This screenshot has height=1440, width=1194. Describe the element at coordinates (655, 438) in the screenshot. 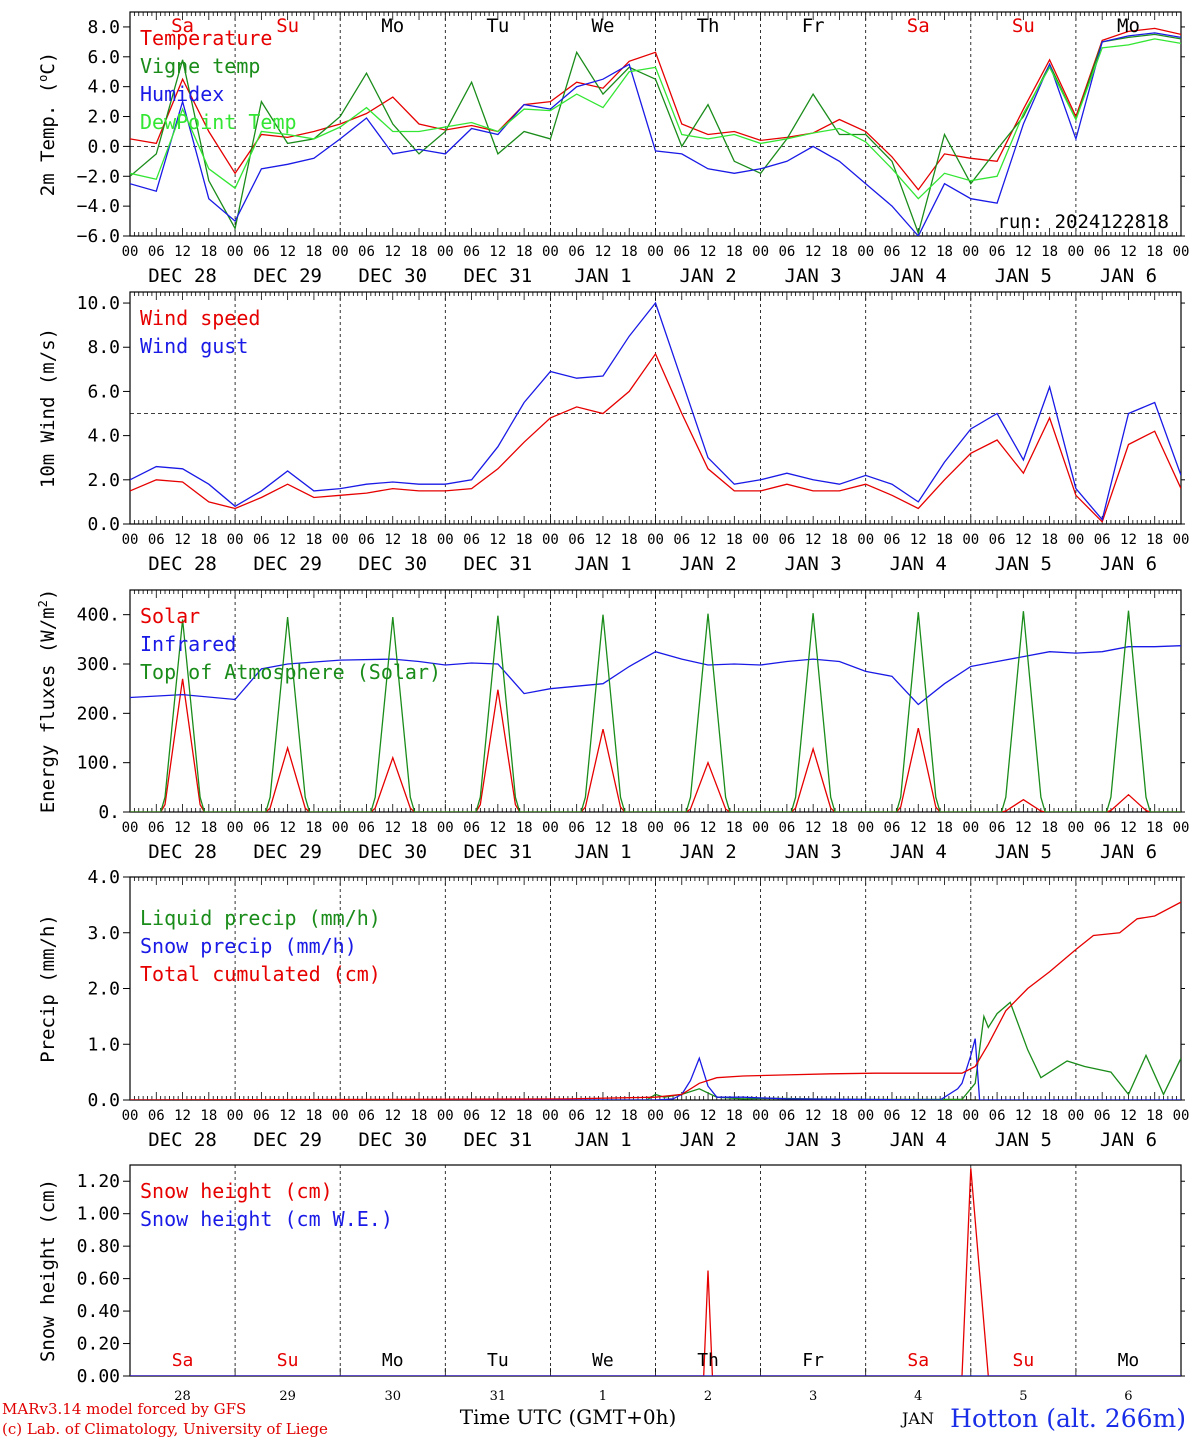

I see `series-line-wind-speed` at that location.